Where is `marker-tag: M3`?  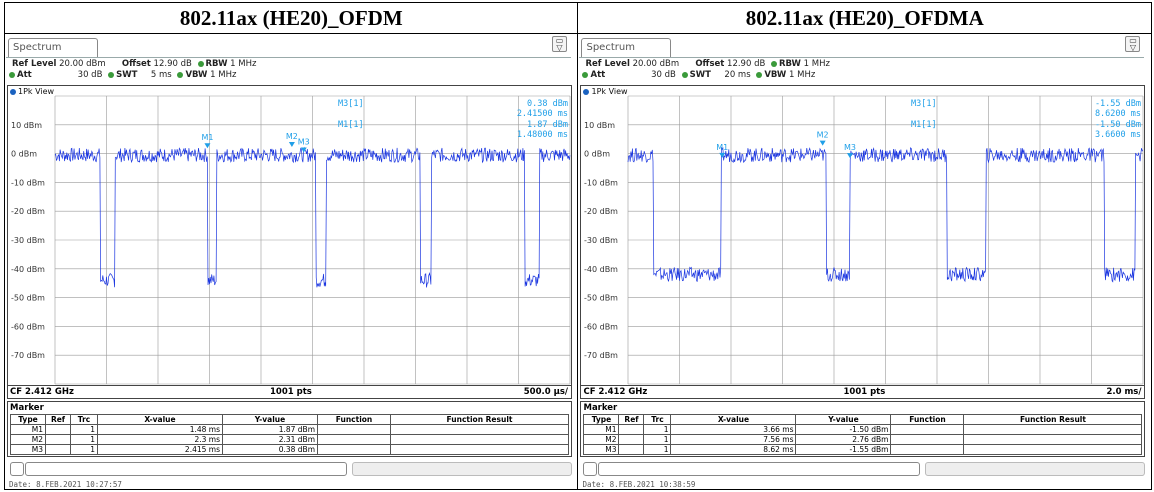 marker-tag: M3 is located at coordinates (850, 147).